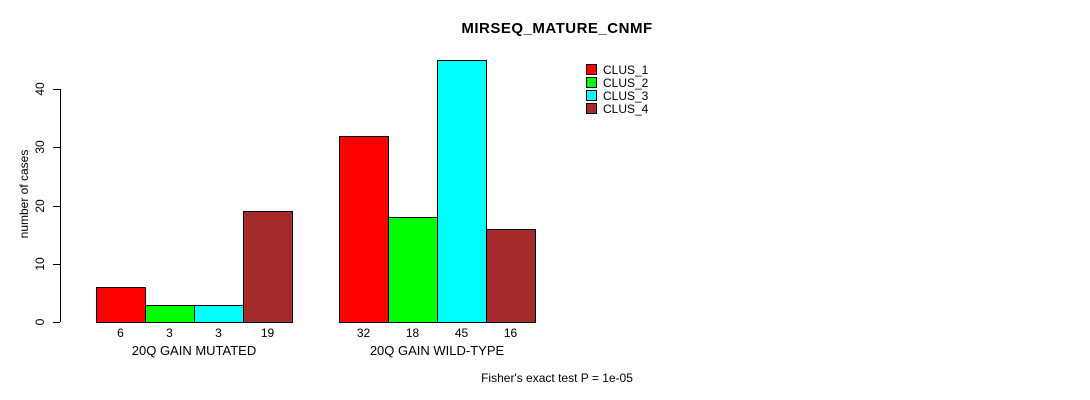 The width and height of the screenshot is (1090, 400). I want to click on legend-item: CLUS_4, so click(617, 108).